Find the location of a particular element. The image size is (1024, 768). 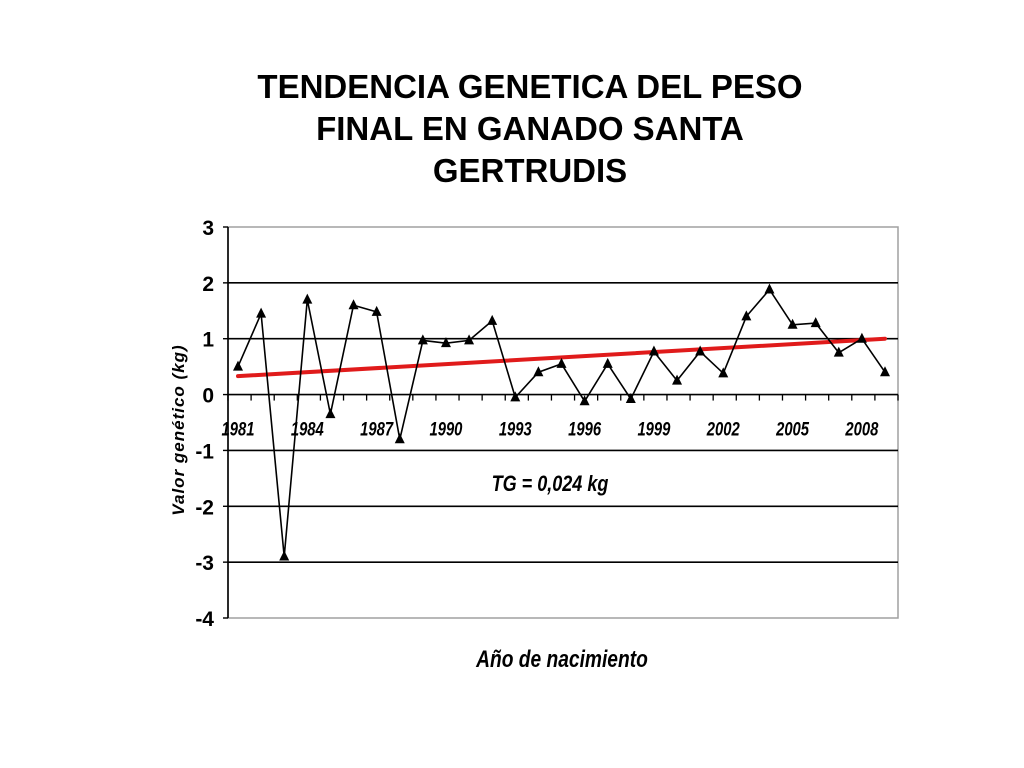

y-axis-label: Valor genético (kg) is located at coordinates (178, 429).